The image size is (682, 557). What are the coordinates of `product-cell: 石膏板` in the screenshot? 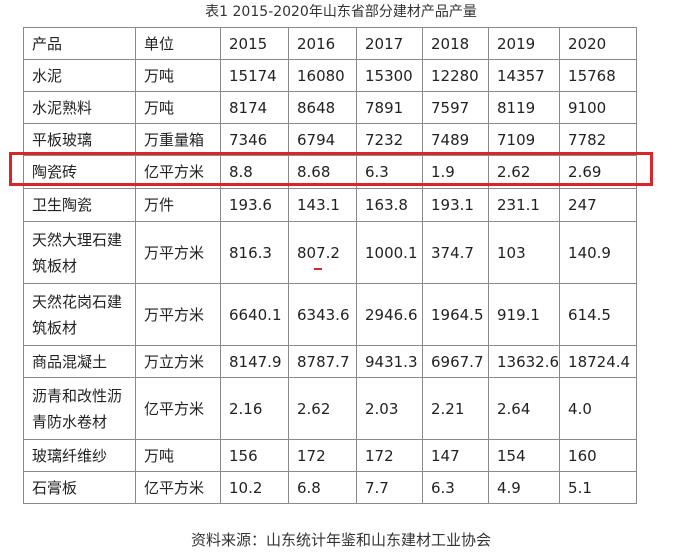 It's located at (79, 487).